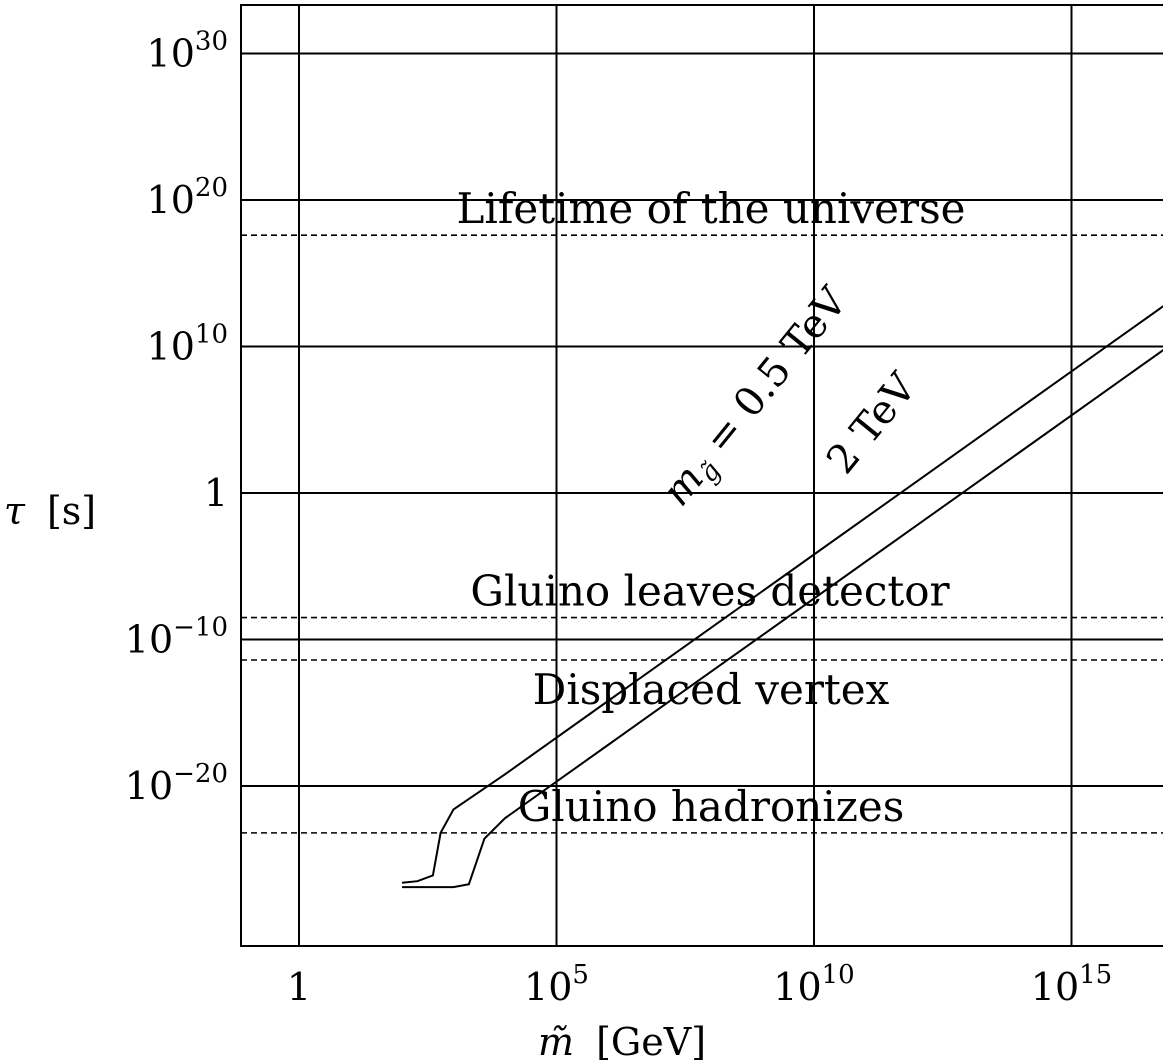 Image resolution: width=1163 pixels, height=1063 pixels. What do you see at coordinates (711, 208) in the screenshot?
I see `reference-label: Lifetime of the universe` at bounding box center [711, 208].